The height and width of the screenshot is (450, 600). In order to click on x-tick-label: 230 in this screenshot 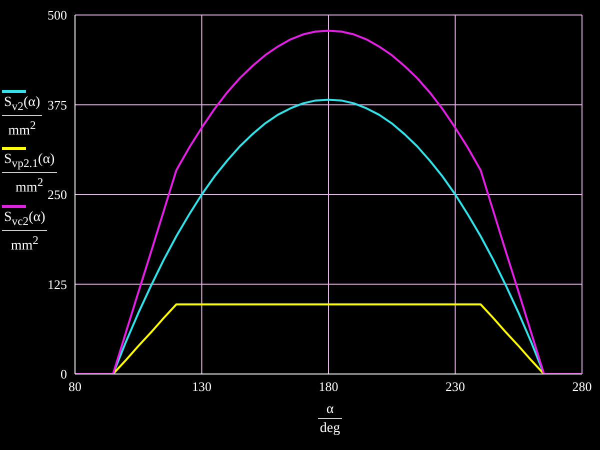, I will do `click(455, 386)`.